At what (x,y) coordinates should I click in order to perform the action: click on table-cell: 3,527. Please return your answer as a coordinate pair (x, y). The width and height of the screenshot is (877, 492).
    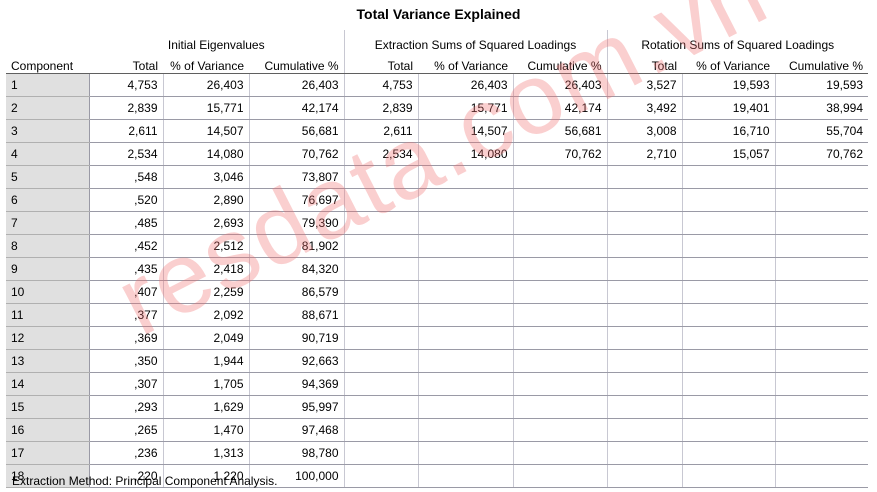
    Looking at the image, I should click on (645, 85).